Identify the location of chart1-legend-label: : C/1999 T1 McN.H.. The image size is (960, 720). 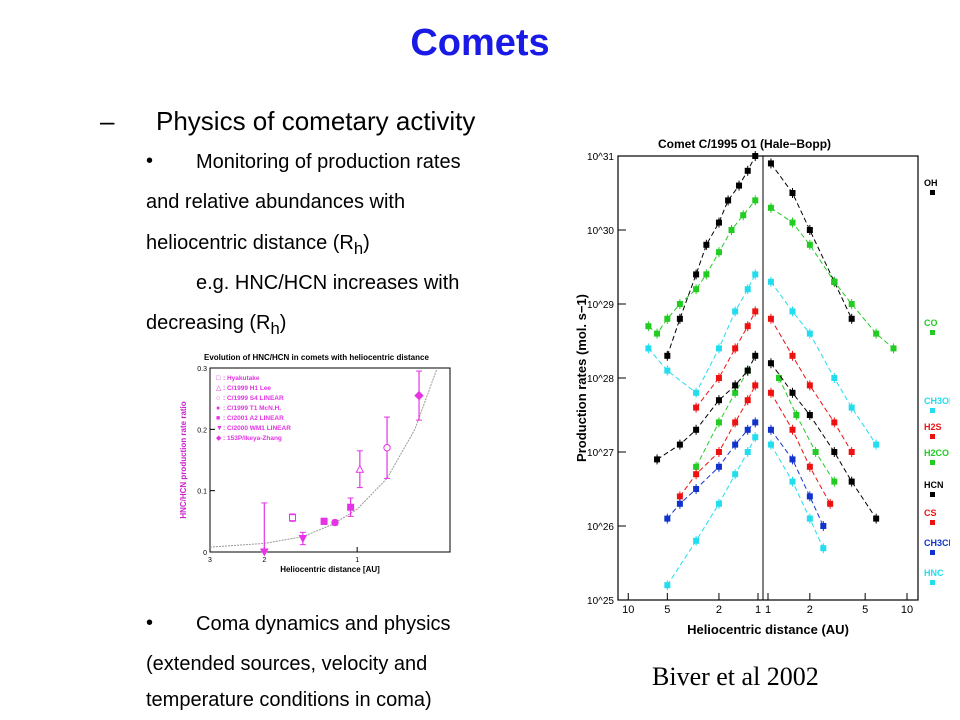
(252, 408).